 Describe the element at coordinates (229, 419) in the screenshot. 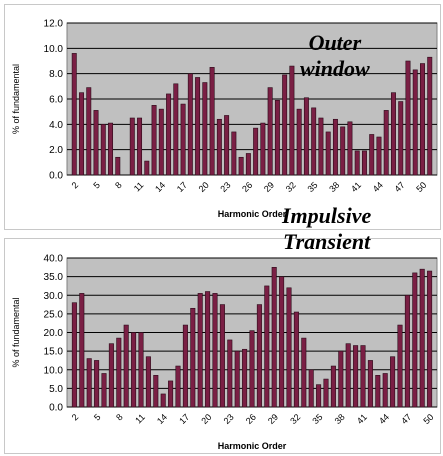

I see `x-tick-label: 23` at that location.